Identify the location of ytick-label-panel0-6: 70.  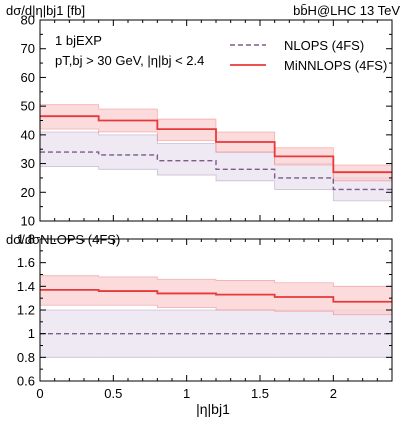
(28, 48).